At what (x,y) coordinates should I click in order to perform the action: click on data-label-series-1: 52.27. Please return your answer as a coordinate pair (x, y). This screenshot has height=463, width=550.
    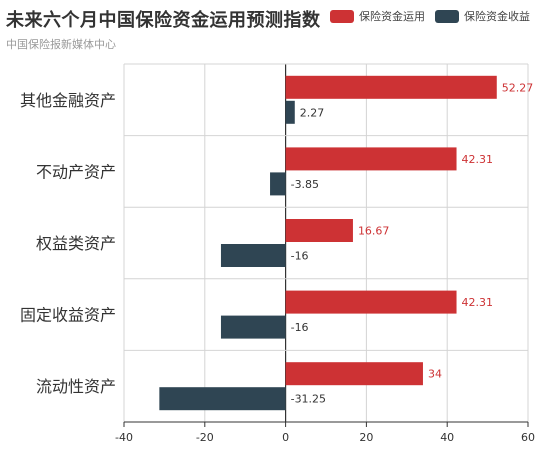
    Looking at the image, I should click on (518, 87).